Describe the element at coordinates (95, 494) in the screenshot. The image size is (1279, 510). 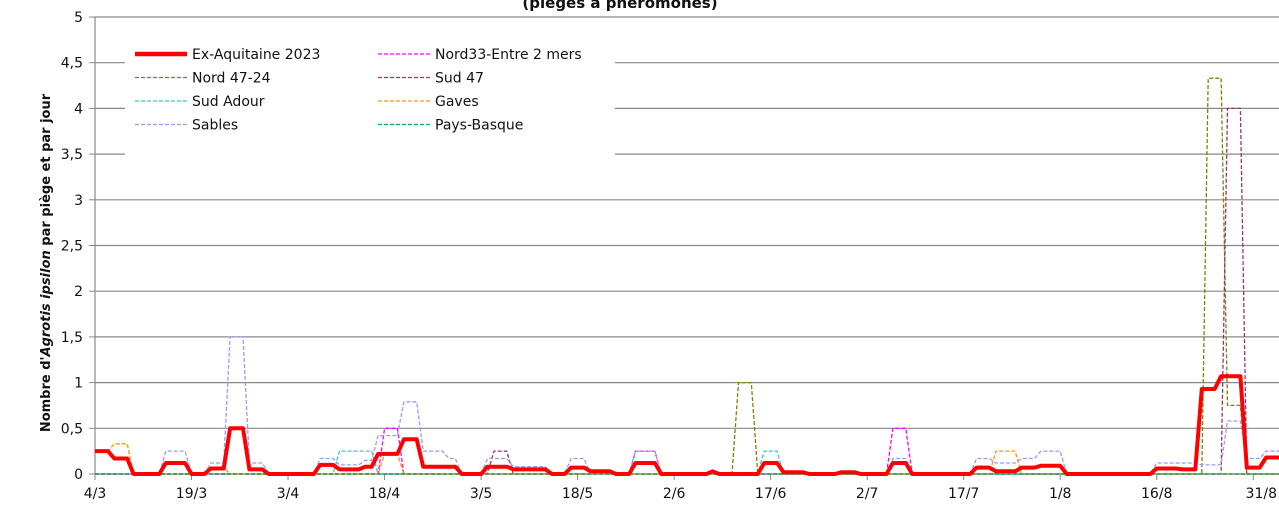
I see `x-tick-label: 4/3` at that location.